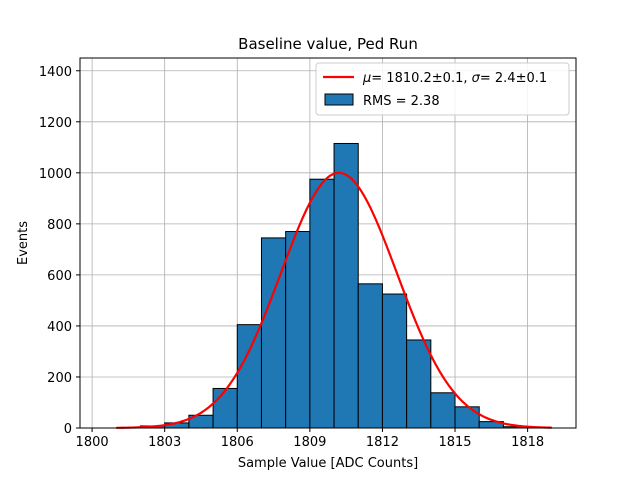 The image size is (640, 480). What do you see at coordinates (59, 276) in the screenshot?
I see `y-tick-label: 600` at bounding box center [59, 276].